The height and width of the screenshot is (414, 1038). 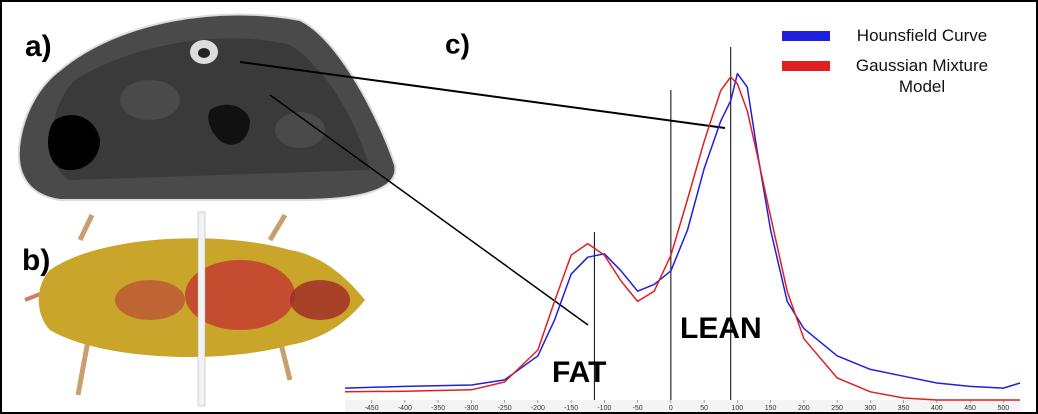 What do you see at coordinates (937, 408) in the screenshot?
I see `x-tick-label: 400` at bounding box center [937, 408].